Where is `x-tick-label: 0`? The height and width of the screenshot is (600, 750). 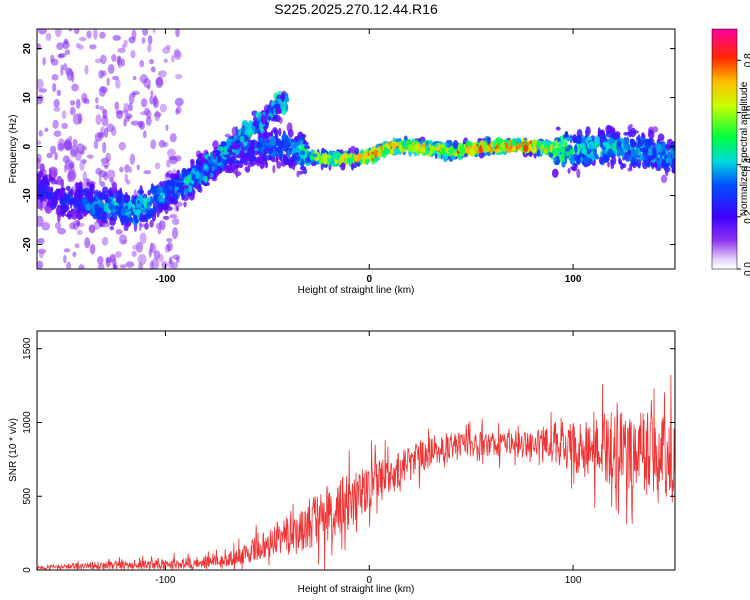
x-tick-label: 0 is located at coordinates (369, 580).